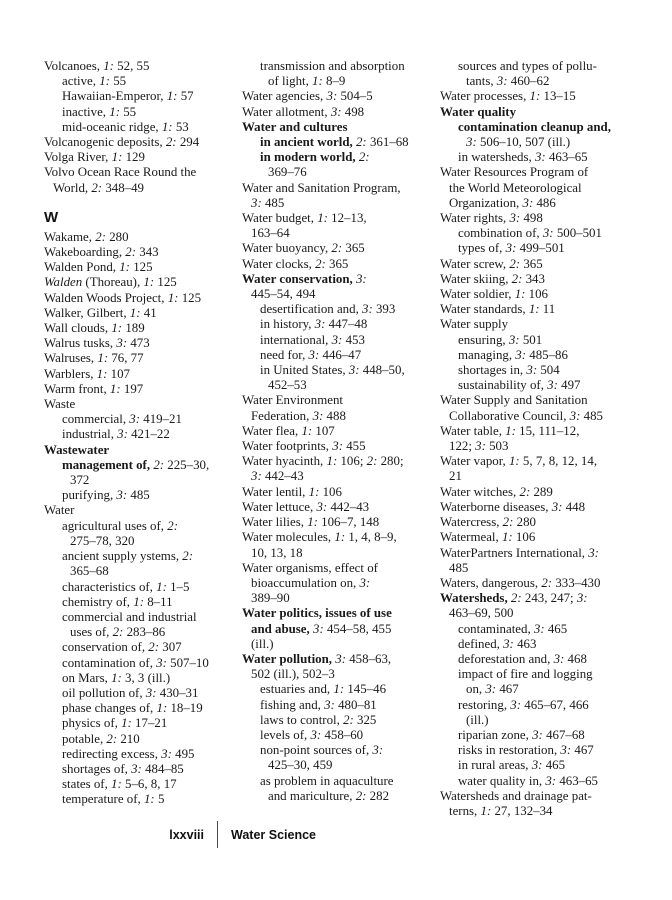 The image size is (672, 900). I want to click on index-line: Water pollution, 3: 458–63,, so click(317, 658).